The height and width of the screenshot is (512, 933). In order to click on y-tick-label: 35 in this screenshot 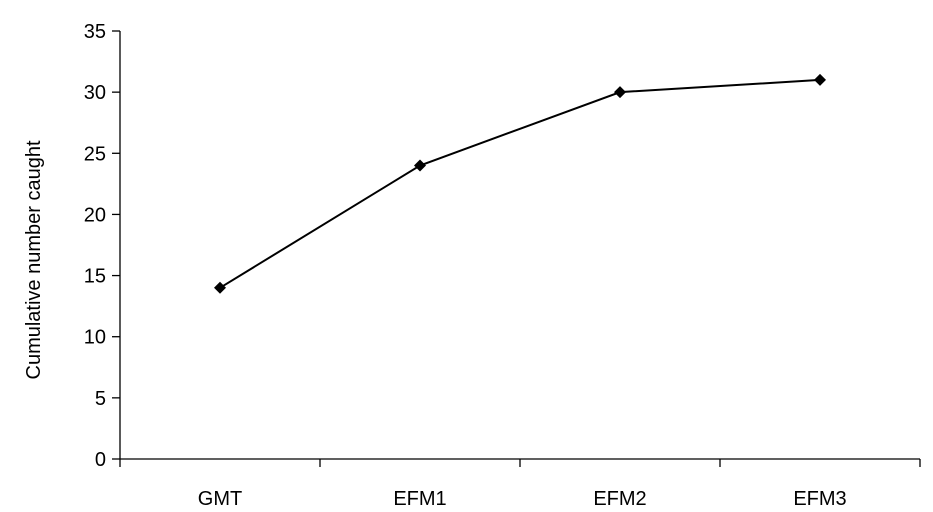, I will do `click(95, 32)`.